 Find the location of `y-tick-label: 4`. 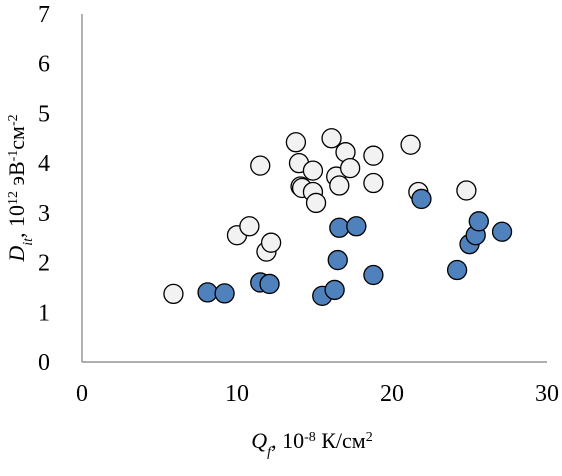

y-tick-label: 4 is located at coordinates (44, 164).